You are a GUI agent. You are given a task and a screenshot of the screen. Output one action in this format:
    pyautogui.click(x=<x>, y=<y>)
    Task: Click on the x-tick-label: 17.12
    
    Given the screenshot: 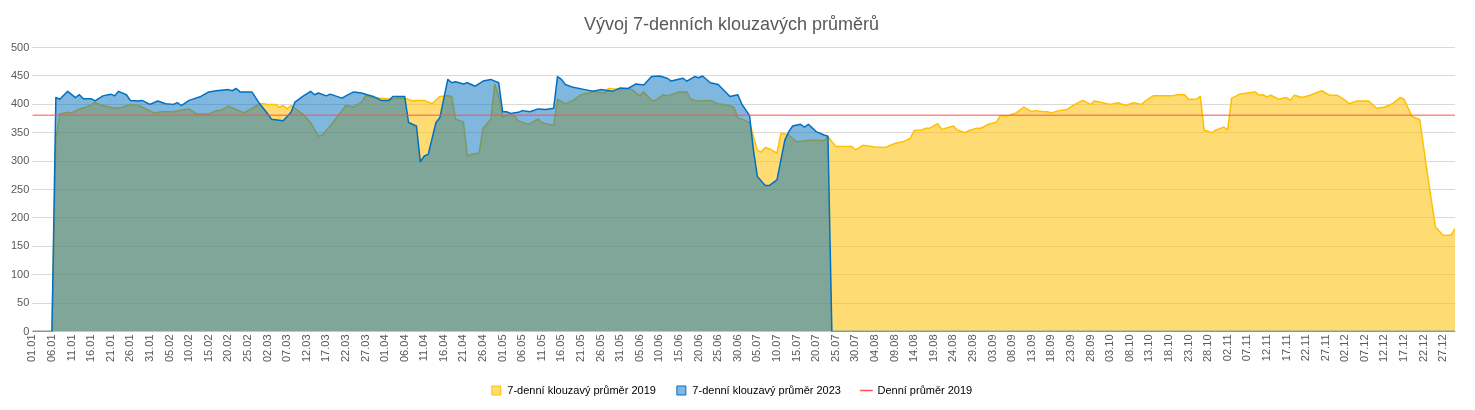 What is the action you would take?
    pyautogui.click(x=1403, y=348)
    